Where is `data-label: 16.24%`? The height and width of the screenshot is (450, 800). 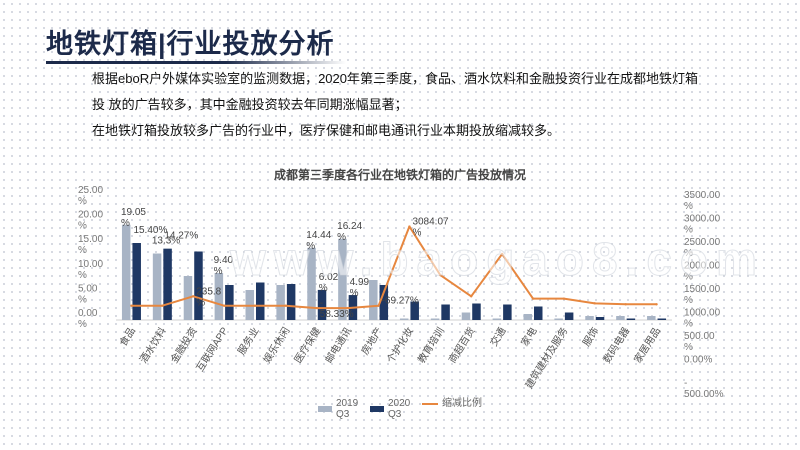 data-label: 16.24% is located at coordinates (349, 232).